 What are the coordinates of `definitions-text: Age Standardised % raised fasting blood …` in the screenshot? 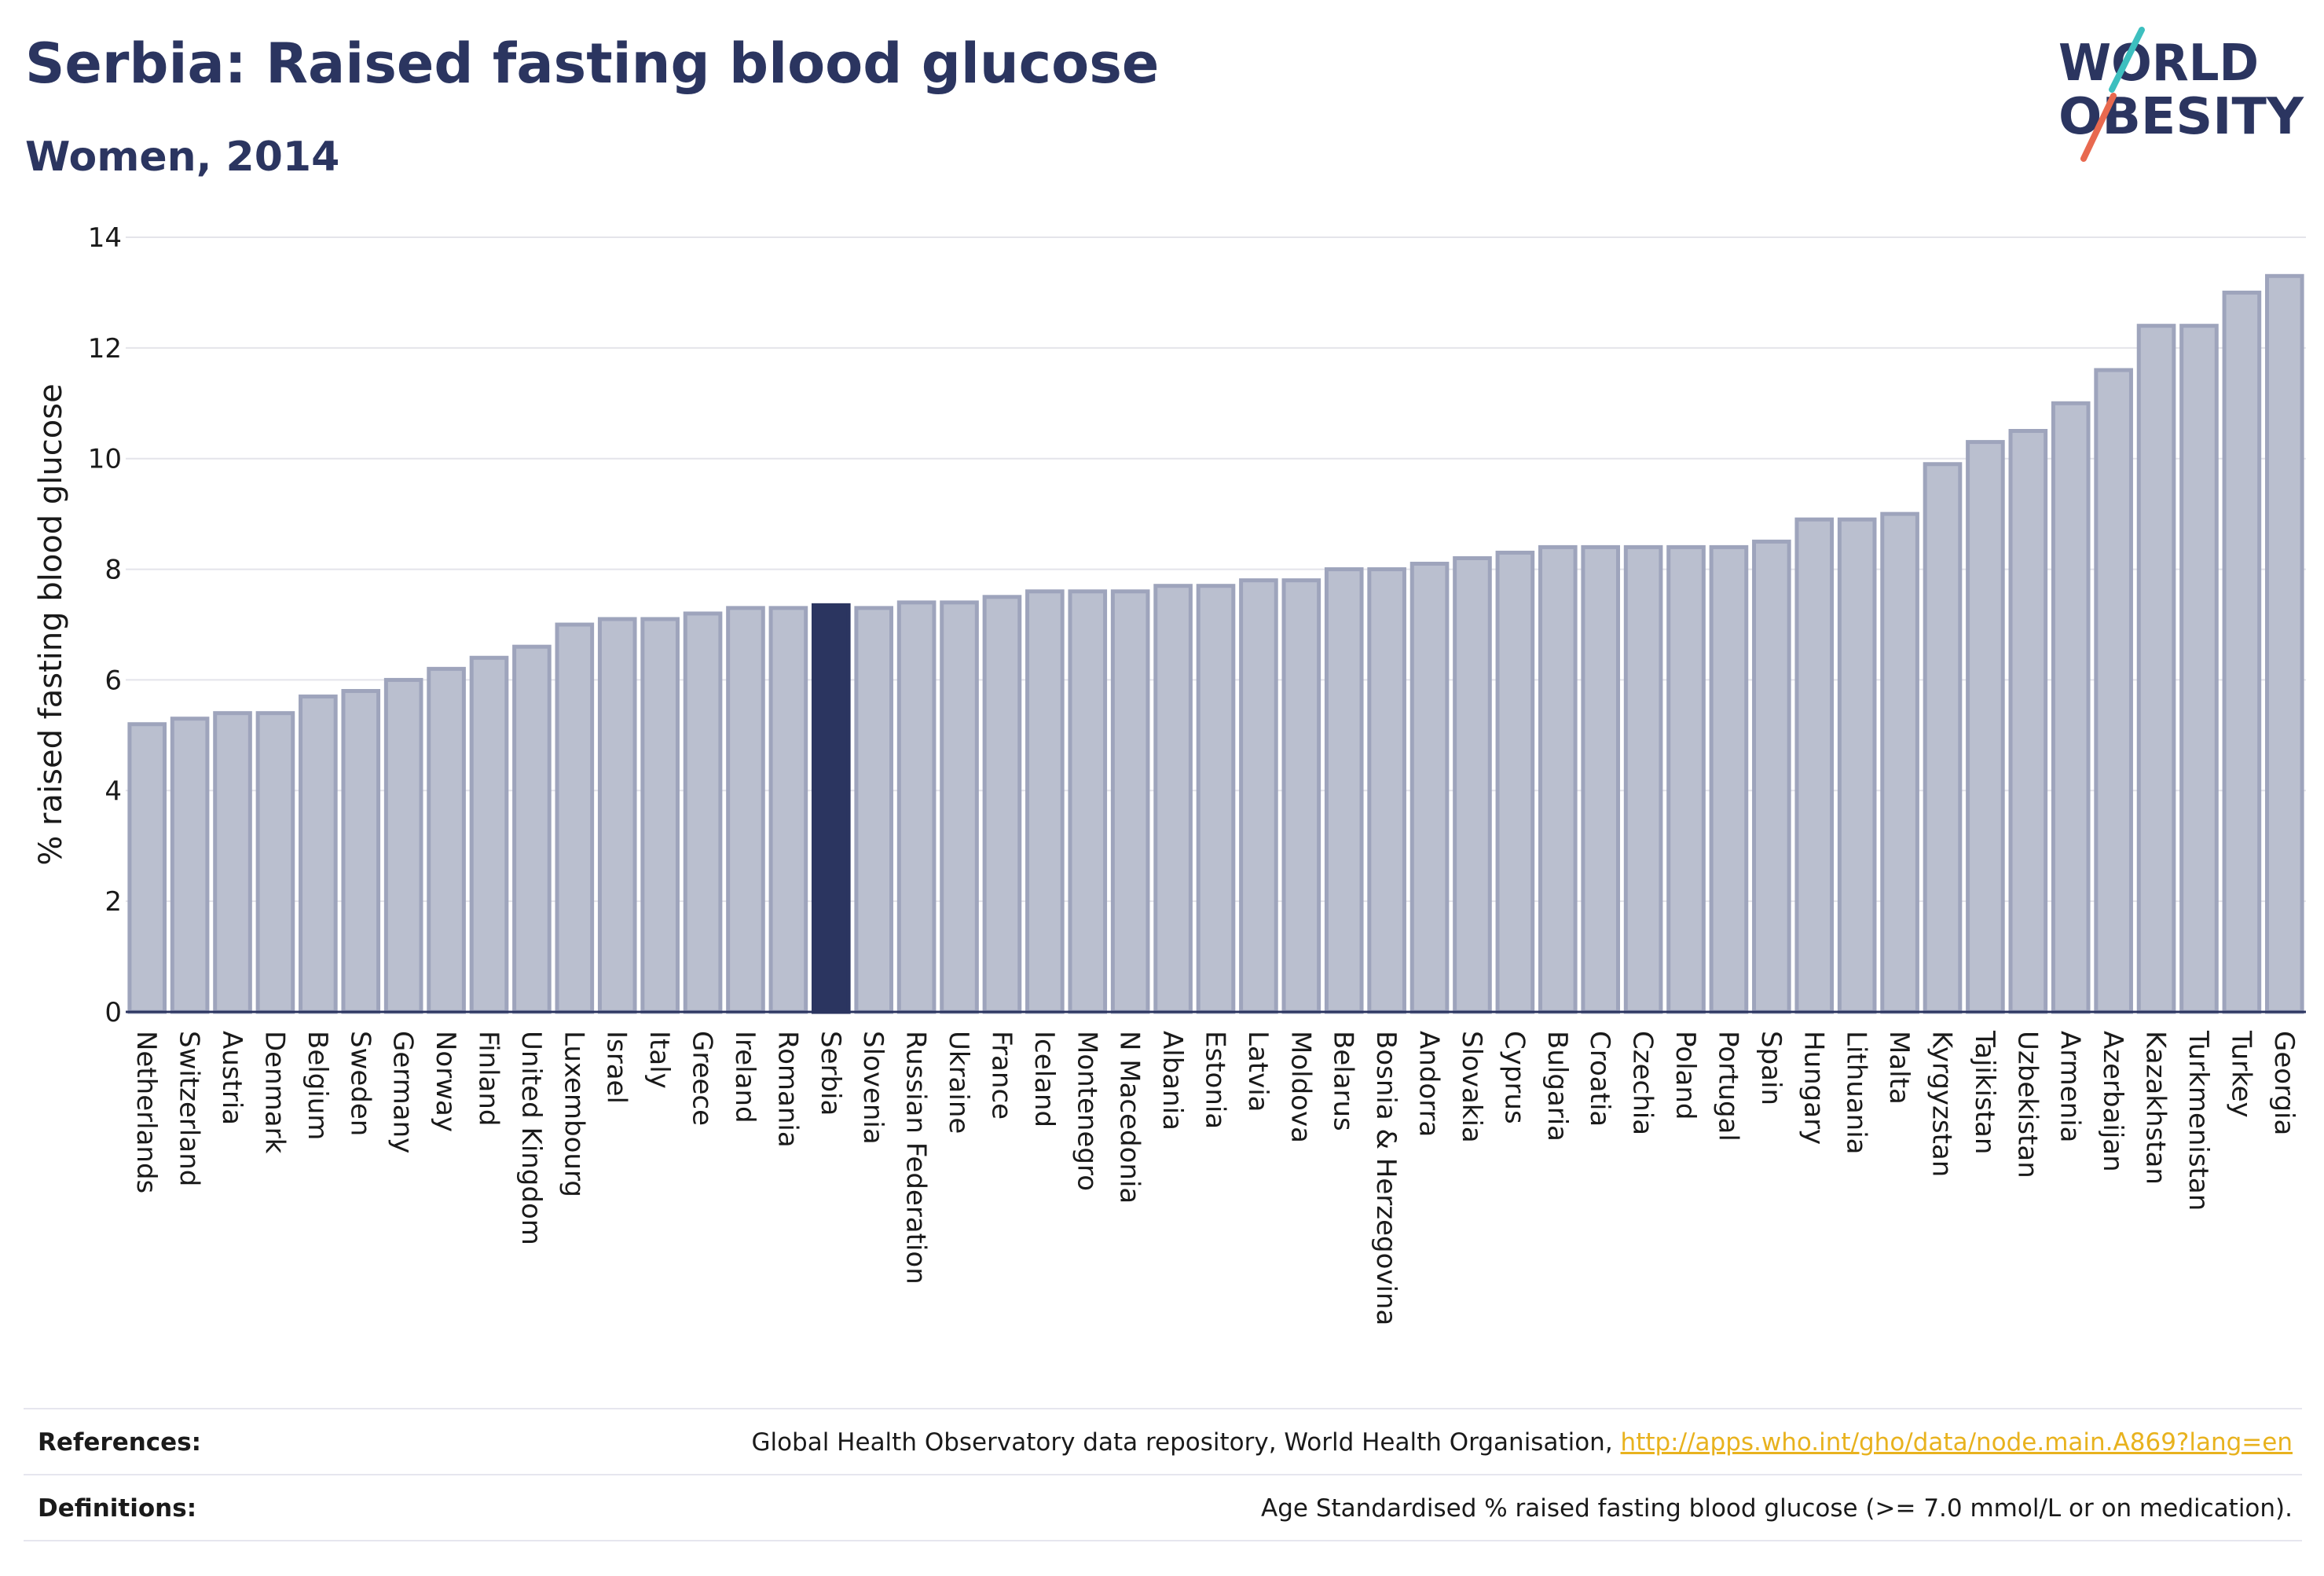 It's located at (1777, 1508).